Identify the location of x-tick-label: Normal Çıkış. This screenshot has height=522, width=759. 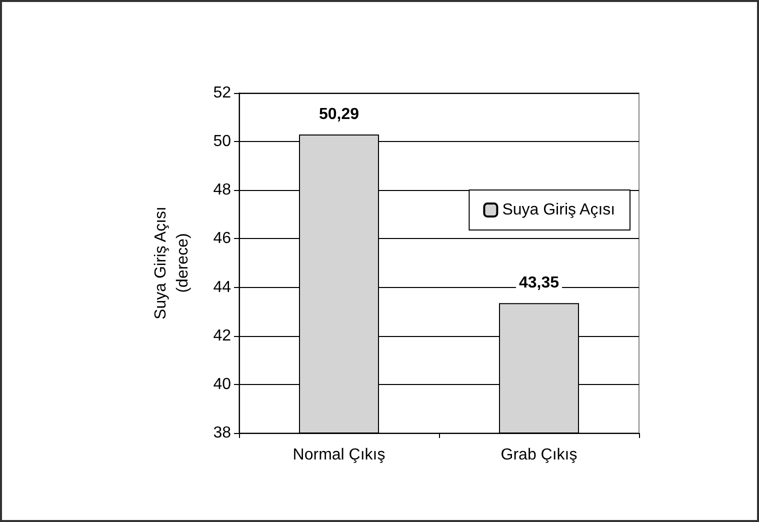
(339, 455).